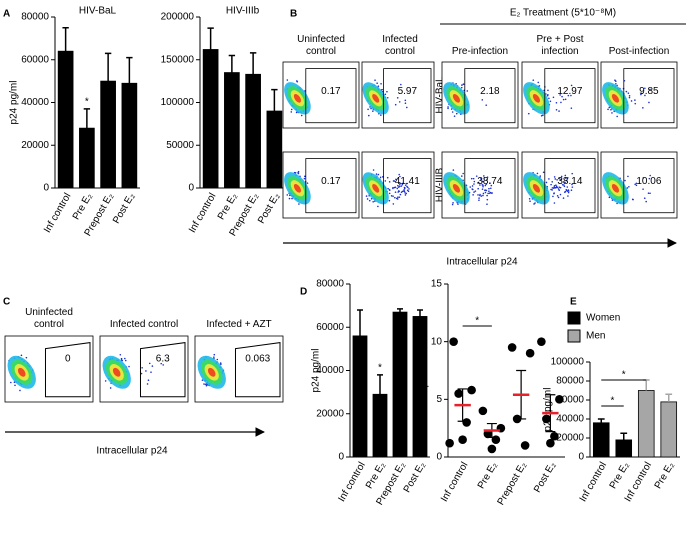  I want to click on y-tick-label: 40000, so click(35, 102).